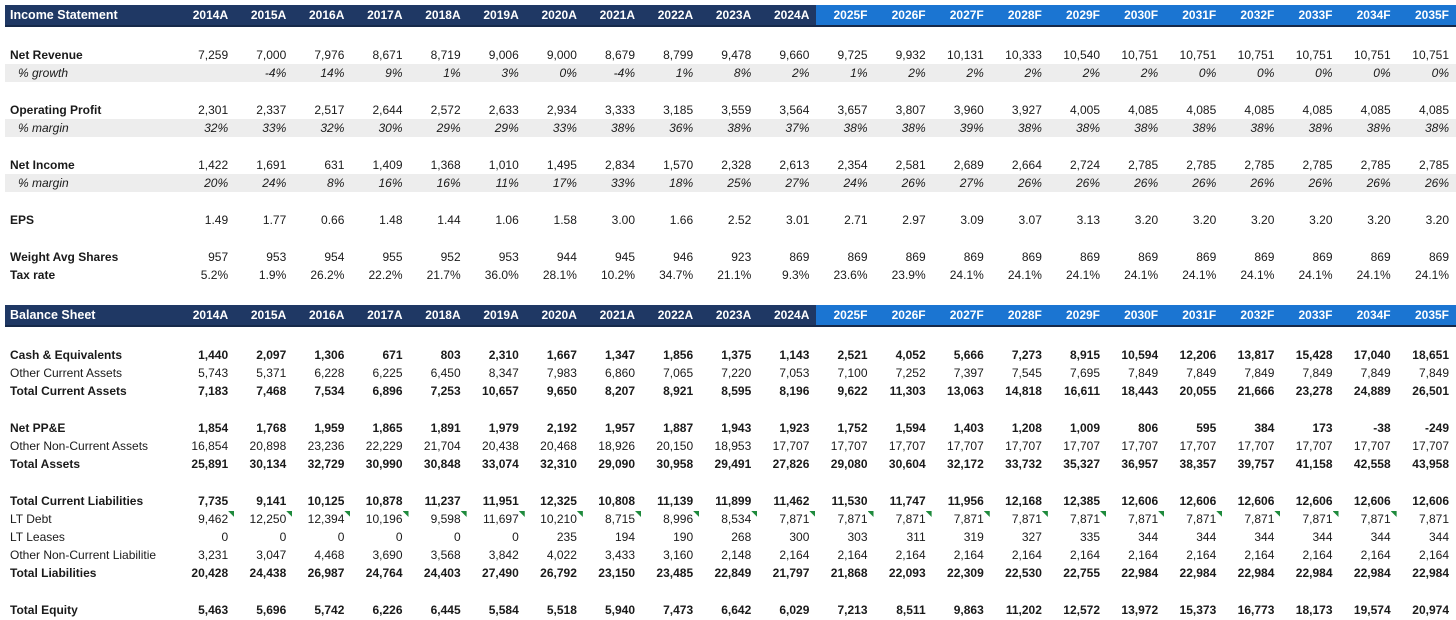 This screenshot has height=620, width=1456. I want to click on cell: 953, so click(508, 257).